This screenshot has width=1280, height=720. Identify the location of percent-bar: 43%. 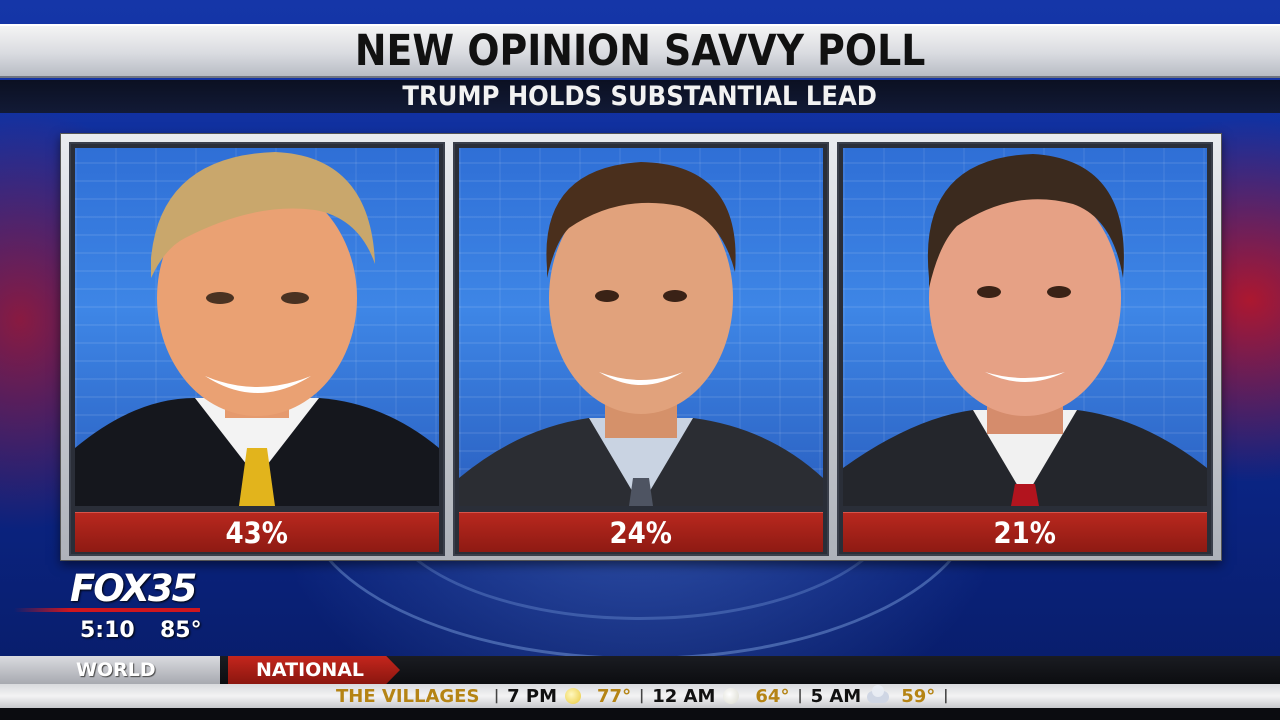
(257, 532).